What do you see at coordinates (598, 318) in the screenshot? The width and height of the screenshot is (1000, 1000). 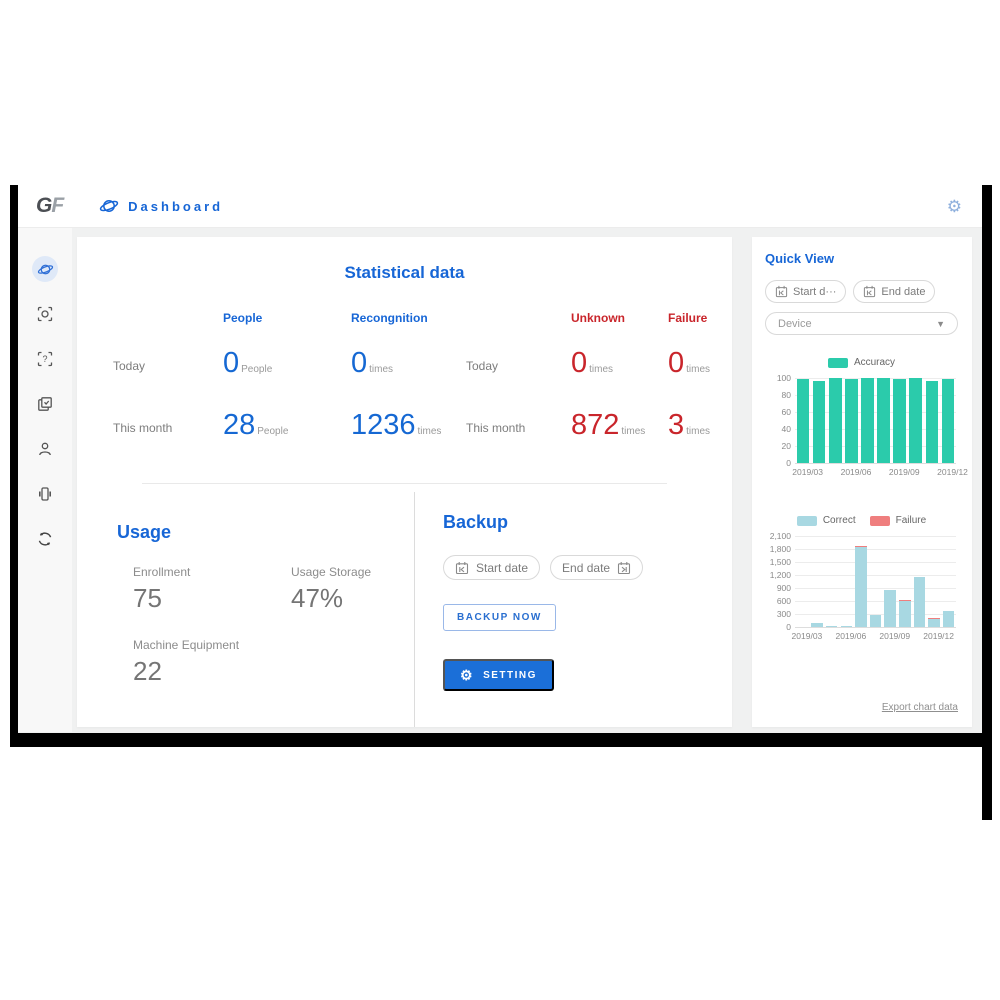 I see `col-header-unknown: Unknown` at bounding box center [598, 318].